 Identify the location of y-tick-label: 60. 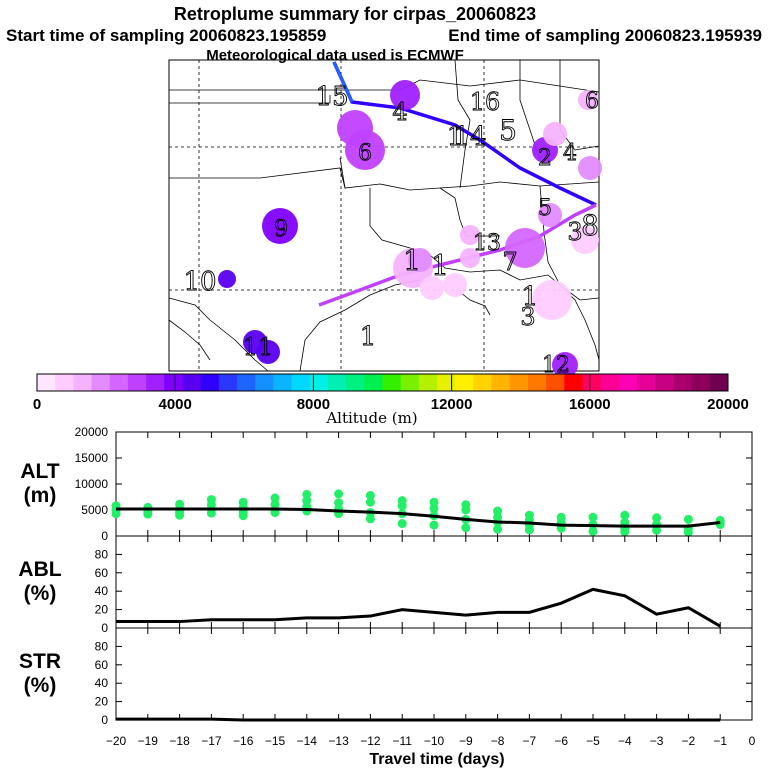
(102, 573).